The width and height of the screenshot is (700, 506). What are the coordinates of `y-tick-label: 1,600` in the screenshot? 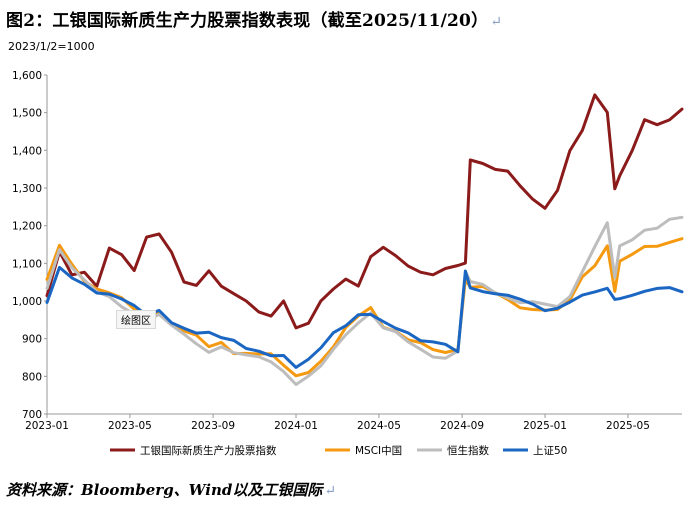 It's located at (27, 76).